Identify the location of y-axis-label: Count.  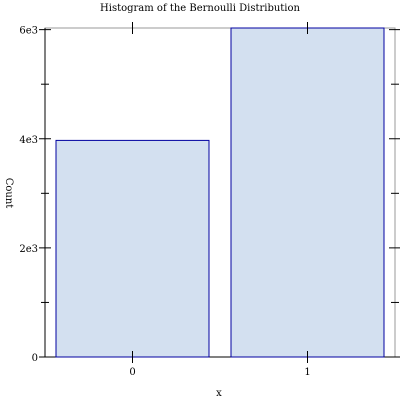
(8, 193).